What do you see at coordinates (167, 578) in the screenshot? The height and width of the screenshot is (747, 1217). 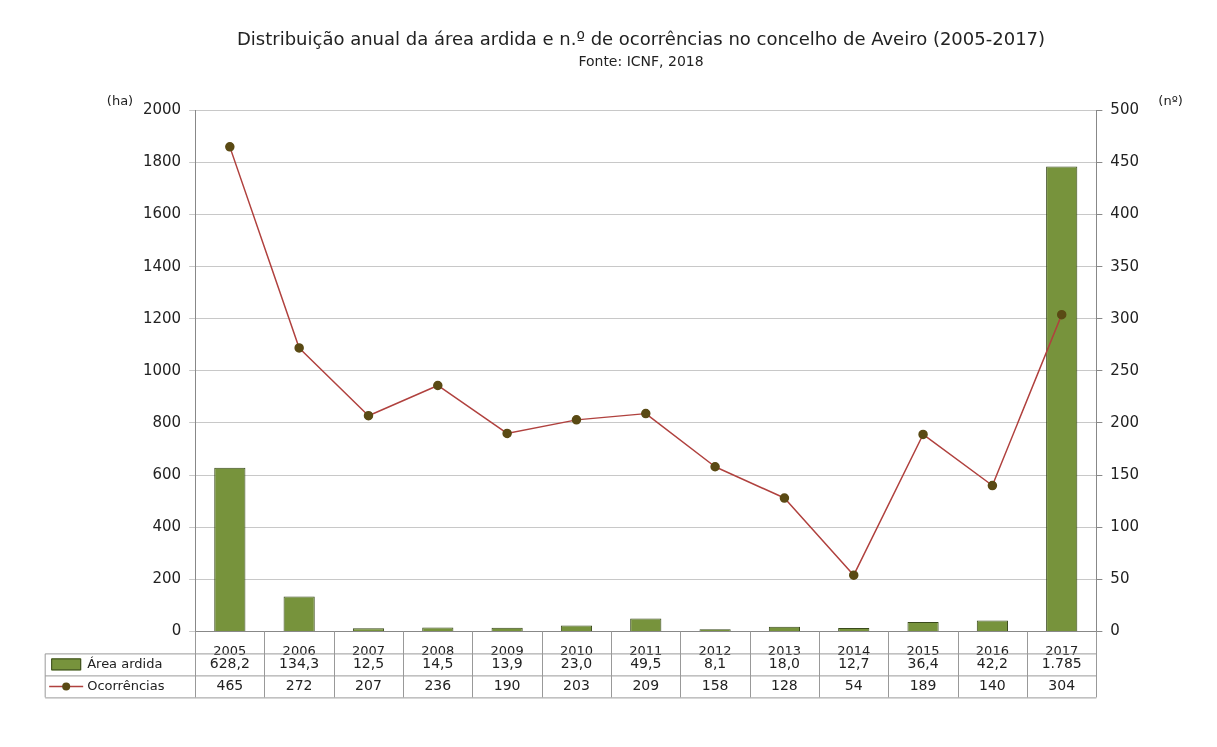 I see `y-tick-label: 200` at bounding box center [167, 578].